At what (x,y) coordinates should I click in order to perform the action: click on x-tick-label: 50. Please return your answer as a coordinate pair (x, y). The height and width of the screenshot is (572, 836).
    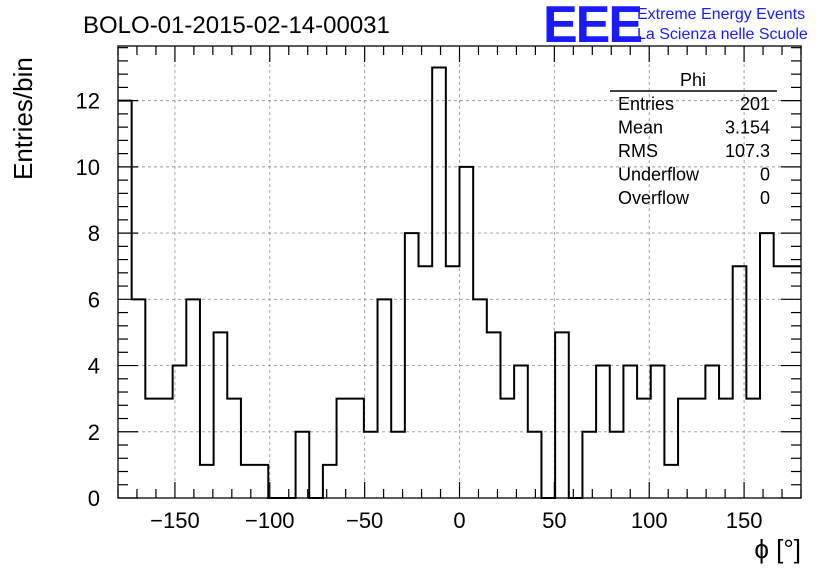
    Looking at the image, I should click on (554, 520).